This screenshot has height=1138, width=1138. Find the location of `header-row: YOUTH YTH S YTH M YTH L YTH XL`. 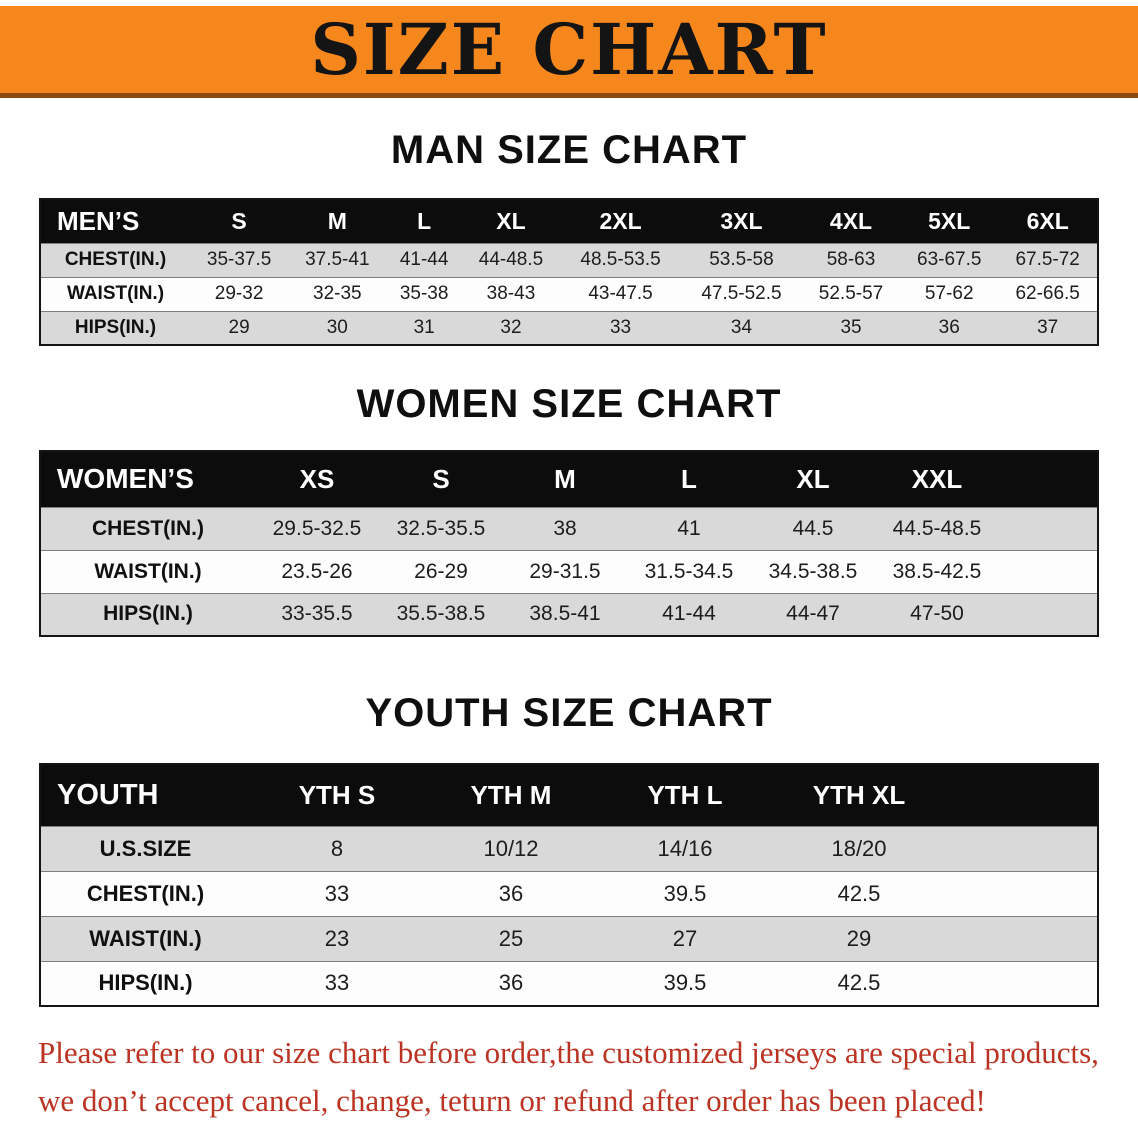

header-row: YOUTH YTH S YTH M YTH L YTH XL is located at coordinates (569, 795).